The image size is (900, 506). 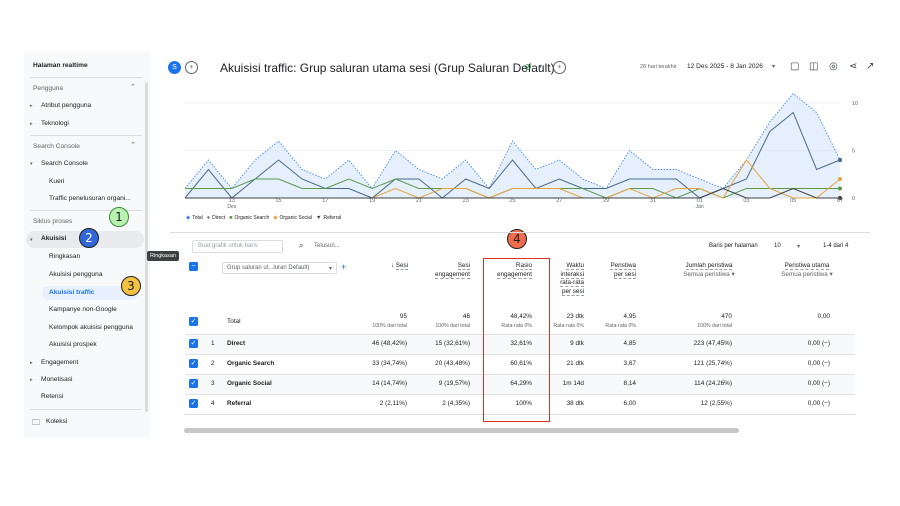 What do you see at coordinates (73, 344) in the screenshot?
I see `sidebar-item-lead-acquisition: Akuisisi prospek` at bounding box center [73, 344].